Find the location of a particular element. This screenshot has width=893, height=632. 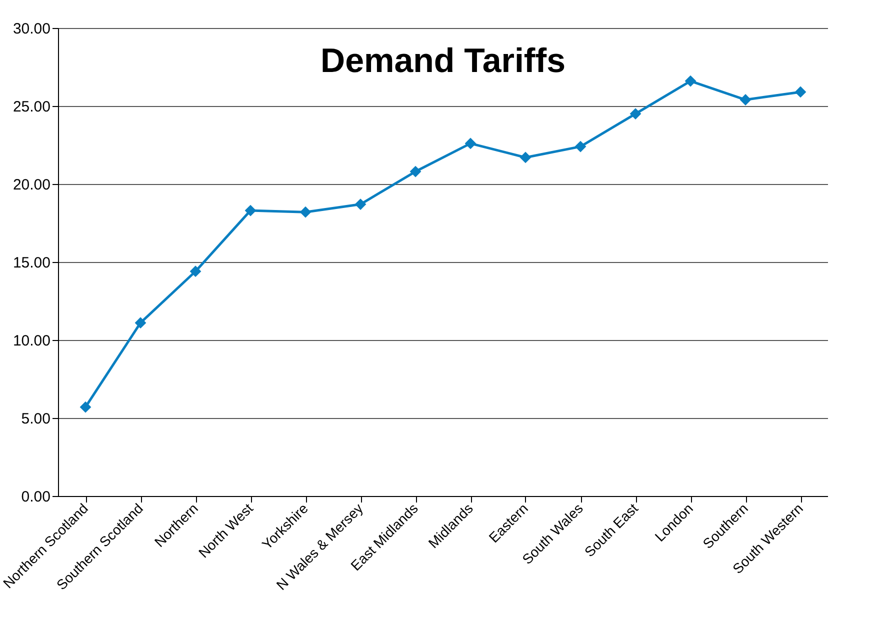

y-tick-label: 5.00 is located at coordinates (35, 419).